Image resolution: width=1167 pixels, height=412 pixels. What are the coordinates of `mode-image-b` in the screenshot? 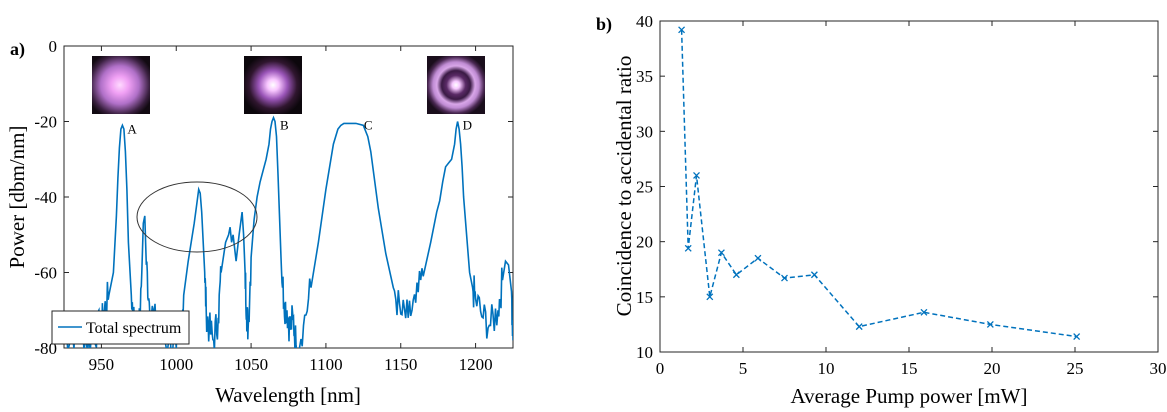 It's located at (273, 85).